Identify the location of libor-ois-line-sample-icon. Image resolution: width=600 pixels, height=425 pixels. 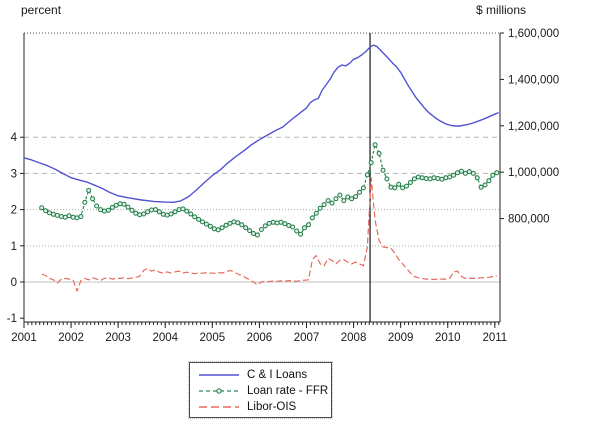
(219, 407).